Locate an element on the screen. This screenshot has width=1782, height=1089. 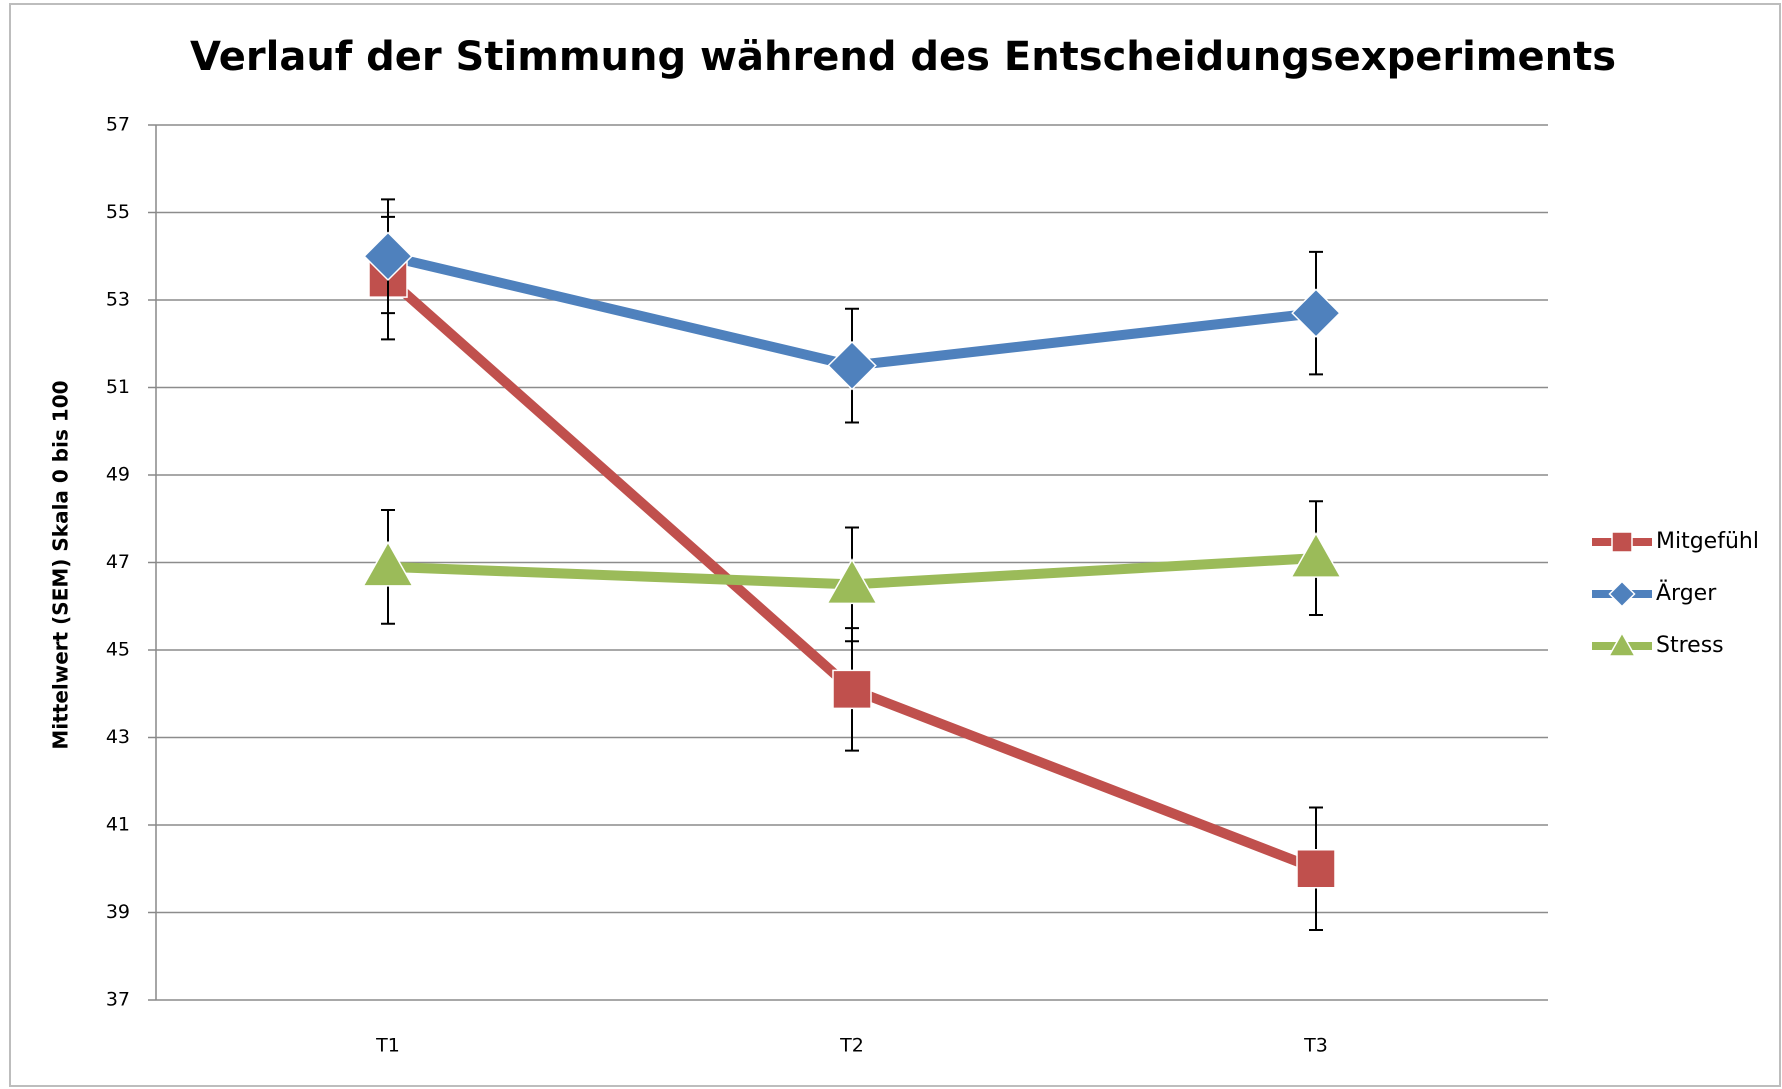
y-tick-label: 43 is located at coordinates (118, 737).